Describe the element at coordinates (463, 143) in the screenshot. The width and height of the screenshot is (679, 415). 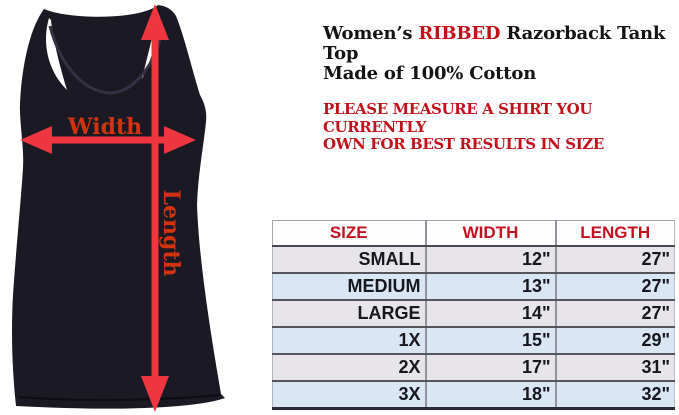
I see `warning-line2: OWN FOR BEST RESULTS IN SIZE` at that location.